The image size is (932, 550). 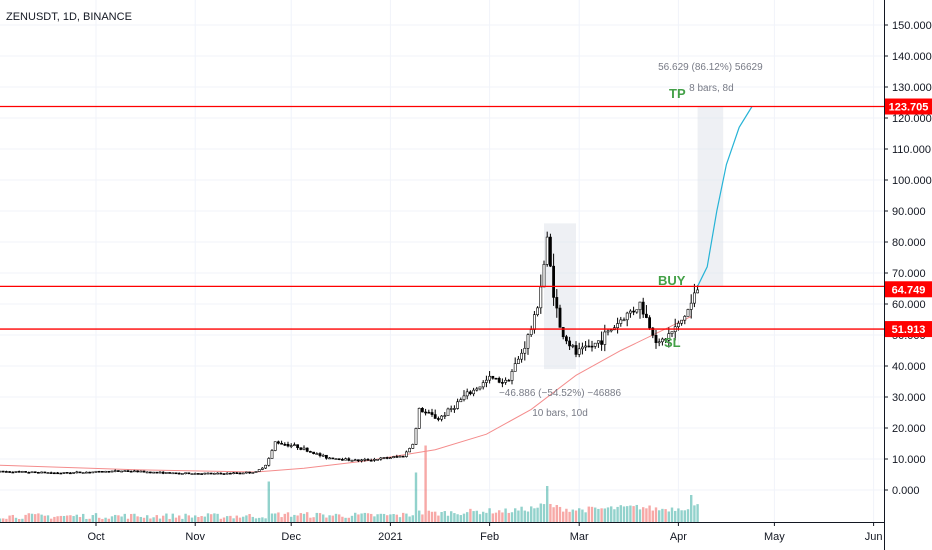 I want to click on measure-box-down, so click(x=560, y=296).